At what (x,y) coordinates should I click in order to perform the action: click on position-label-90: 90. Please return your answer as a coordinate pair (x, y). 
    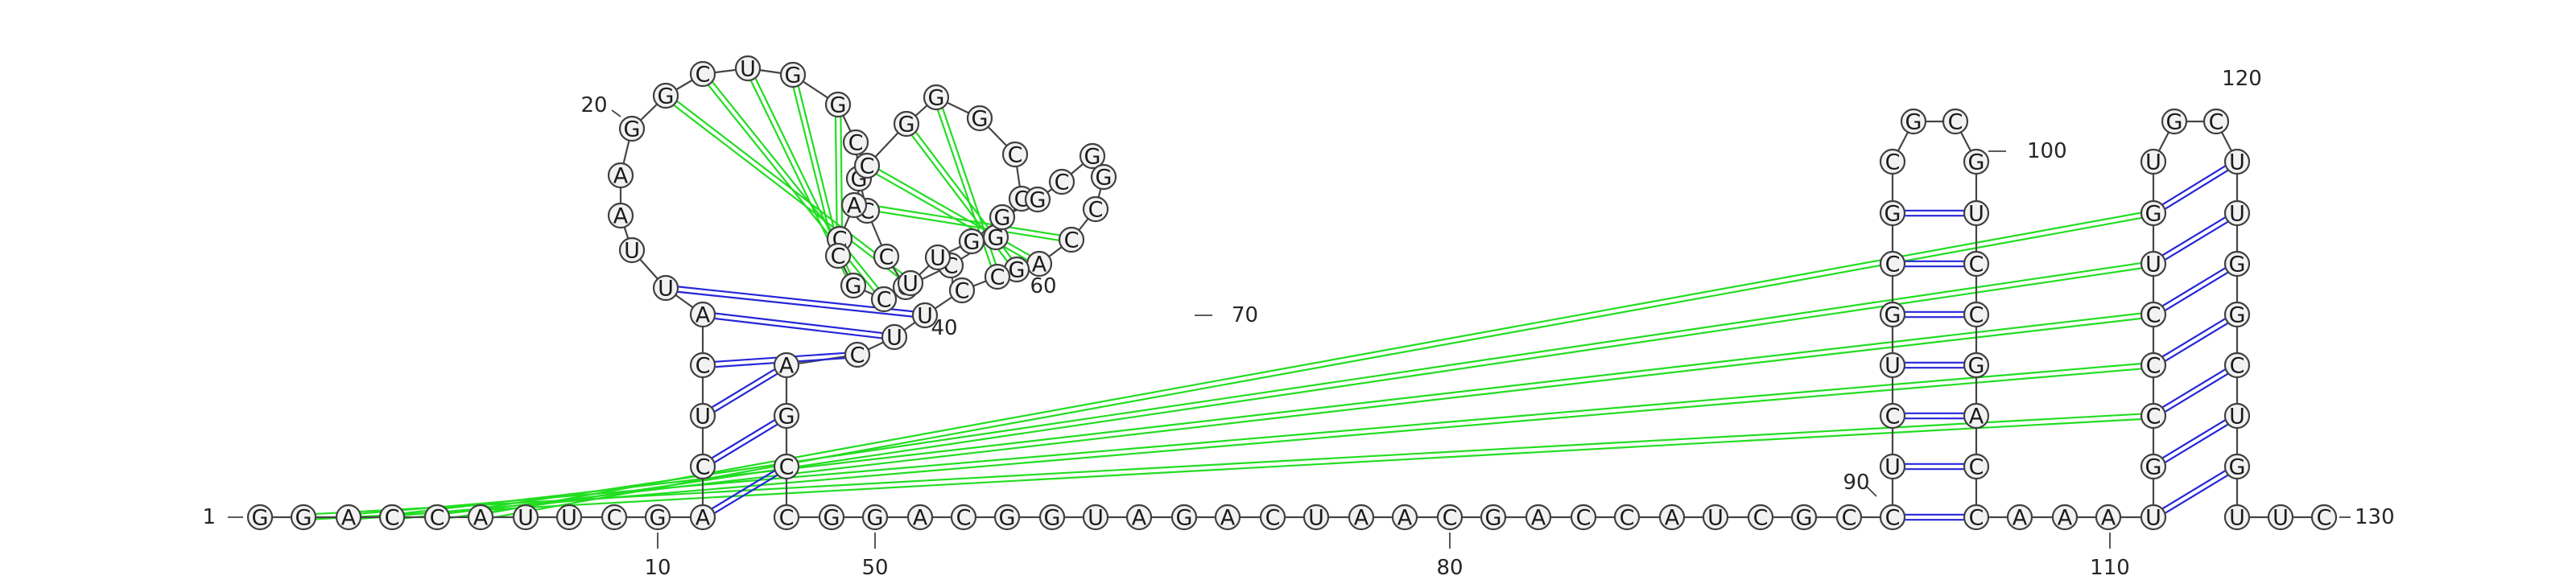
    Looking at the image, I should click on (1856, 483).